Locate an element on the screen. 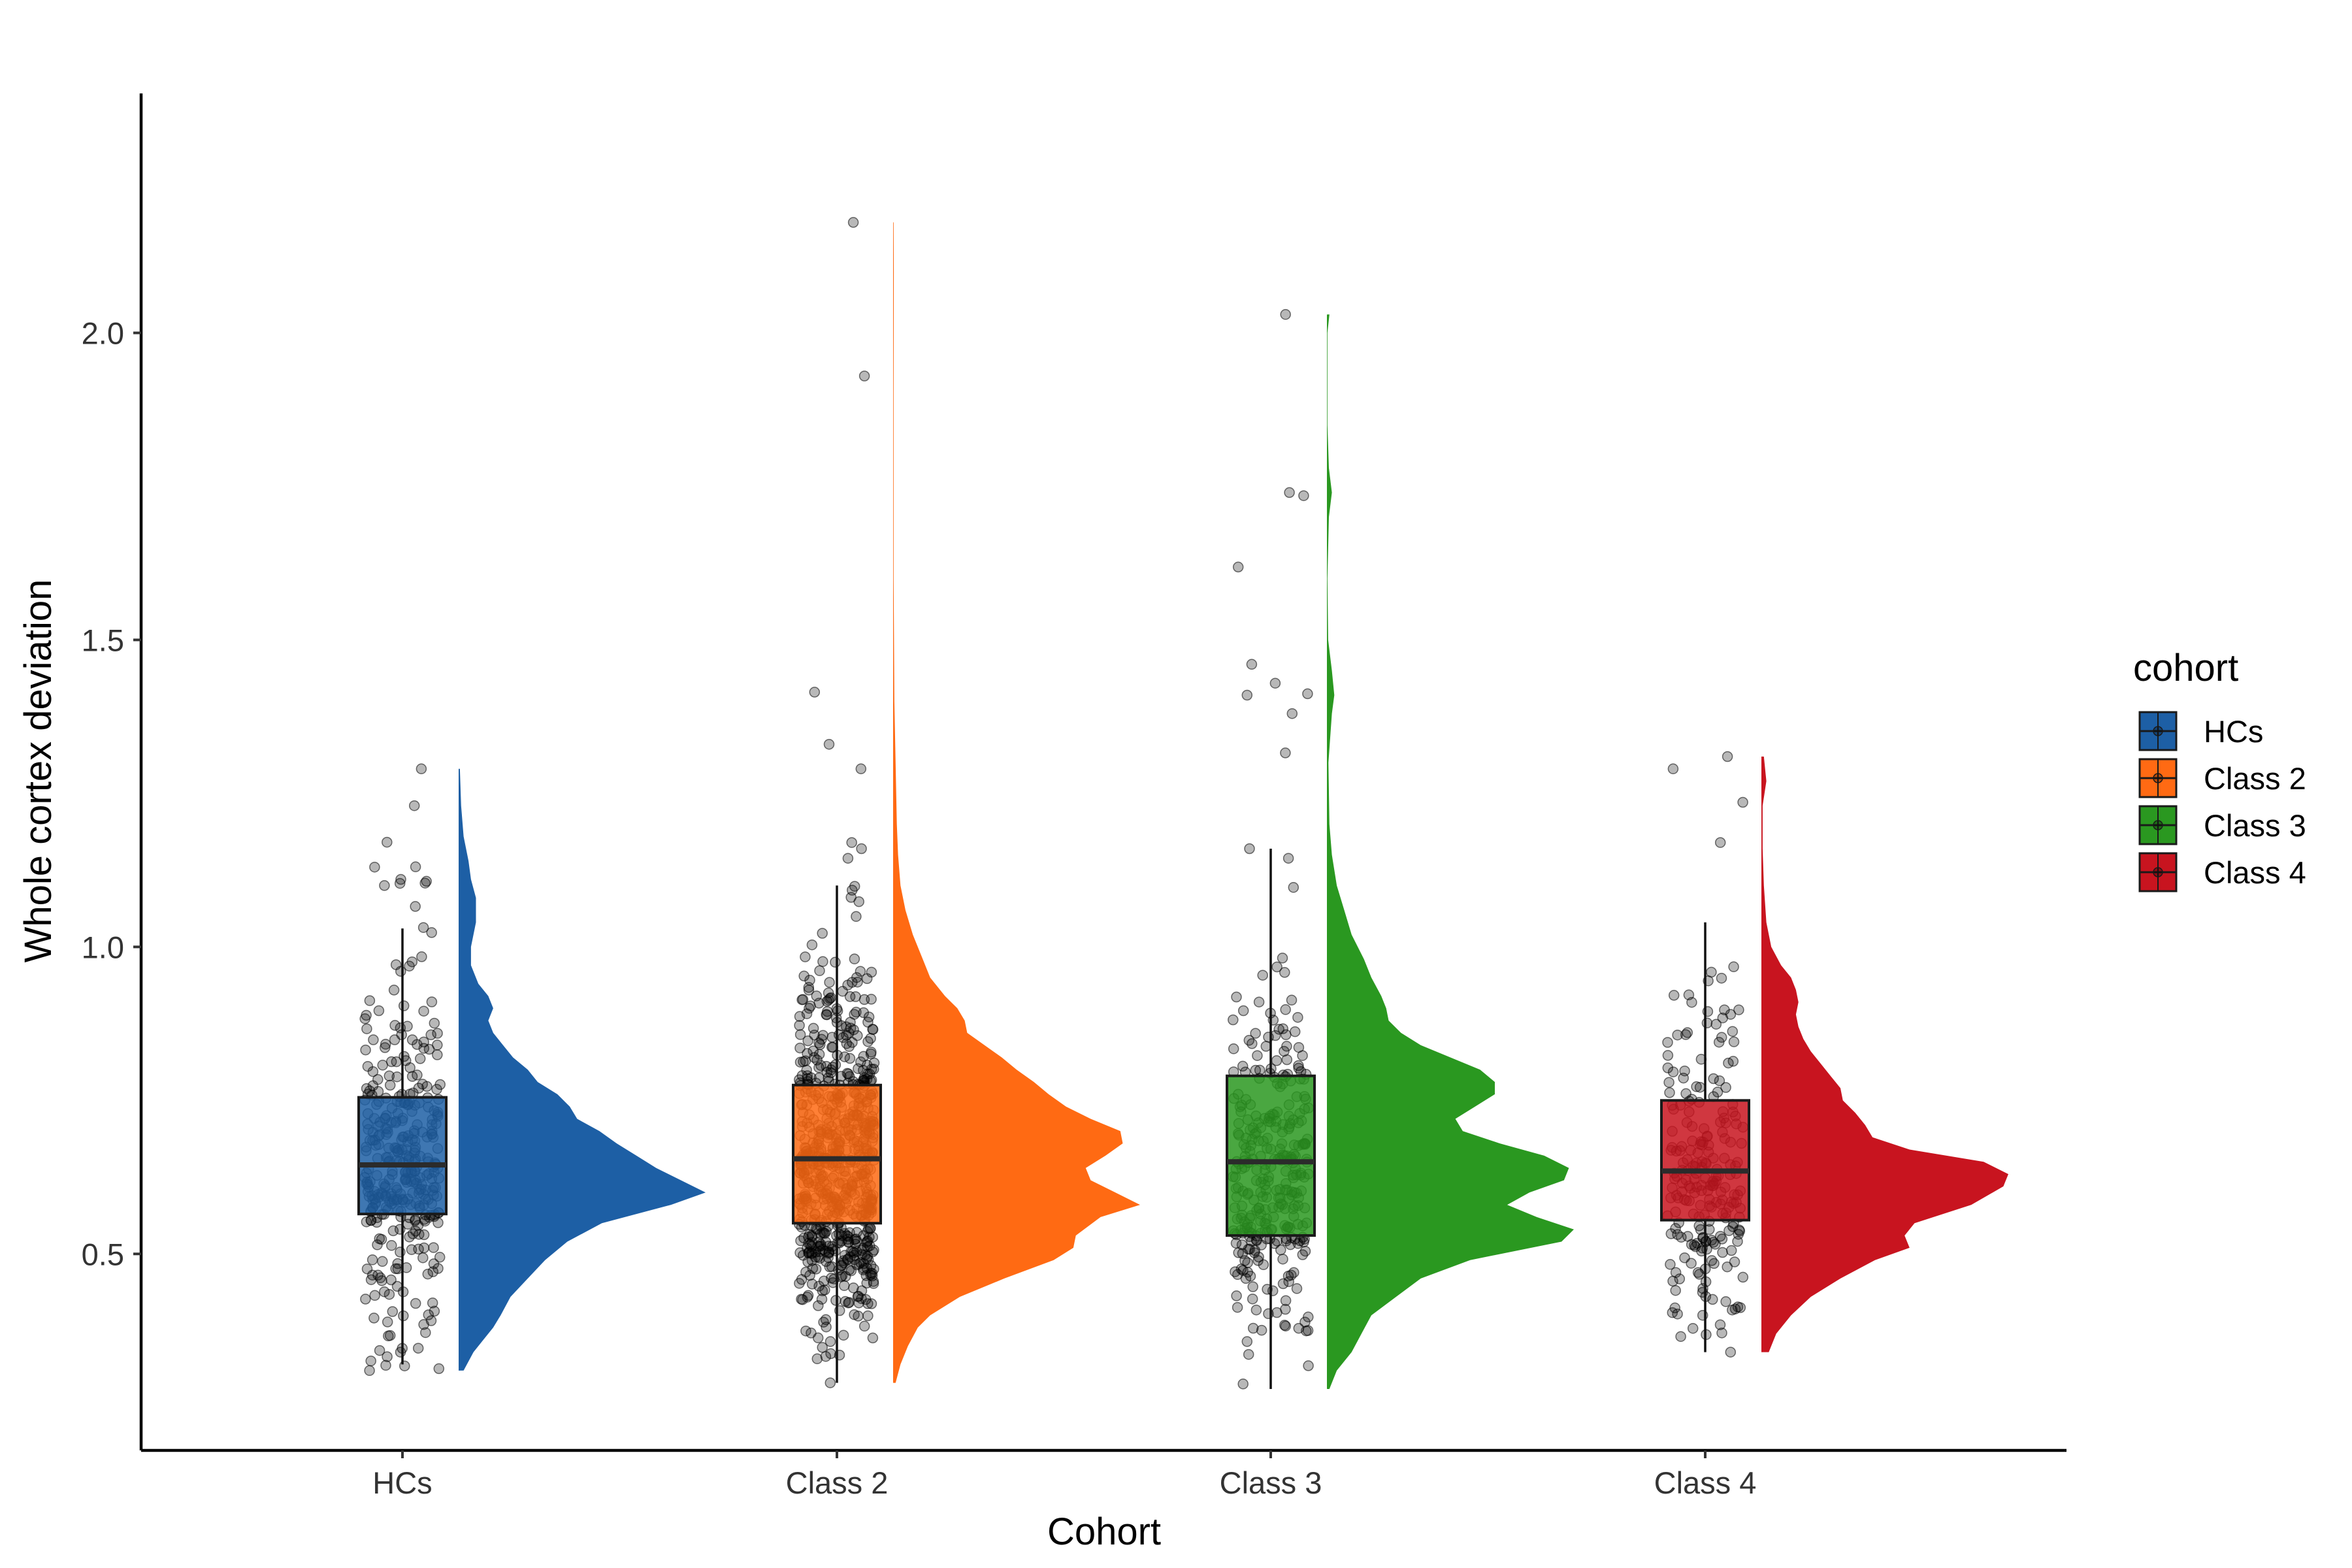 The height and width of the screenshot is (1568, 2352). x-axis-title: Cohort is located at coordinates (1104, 1532).